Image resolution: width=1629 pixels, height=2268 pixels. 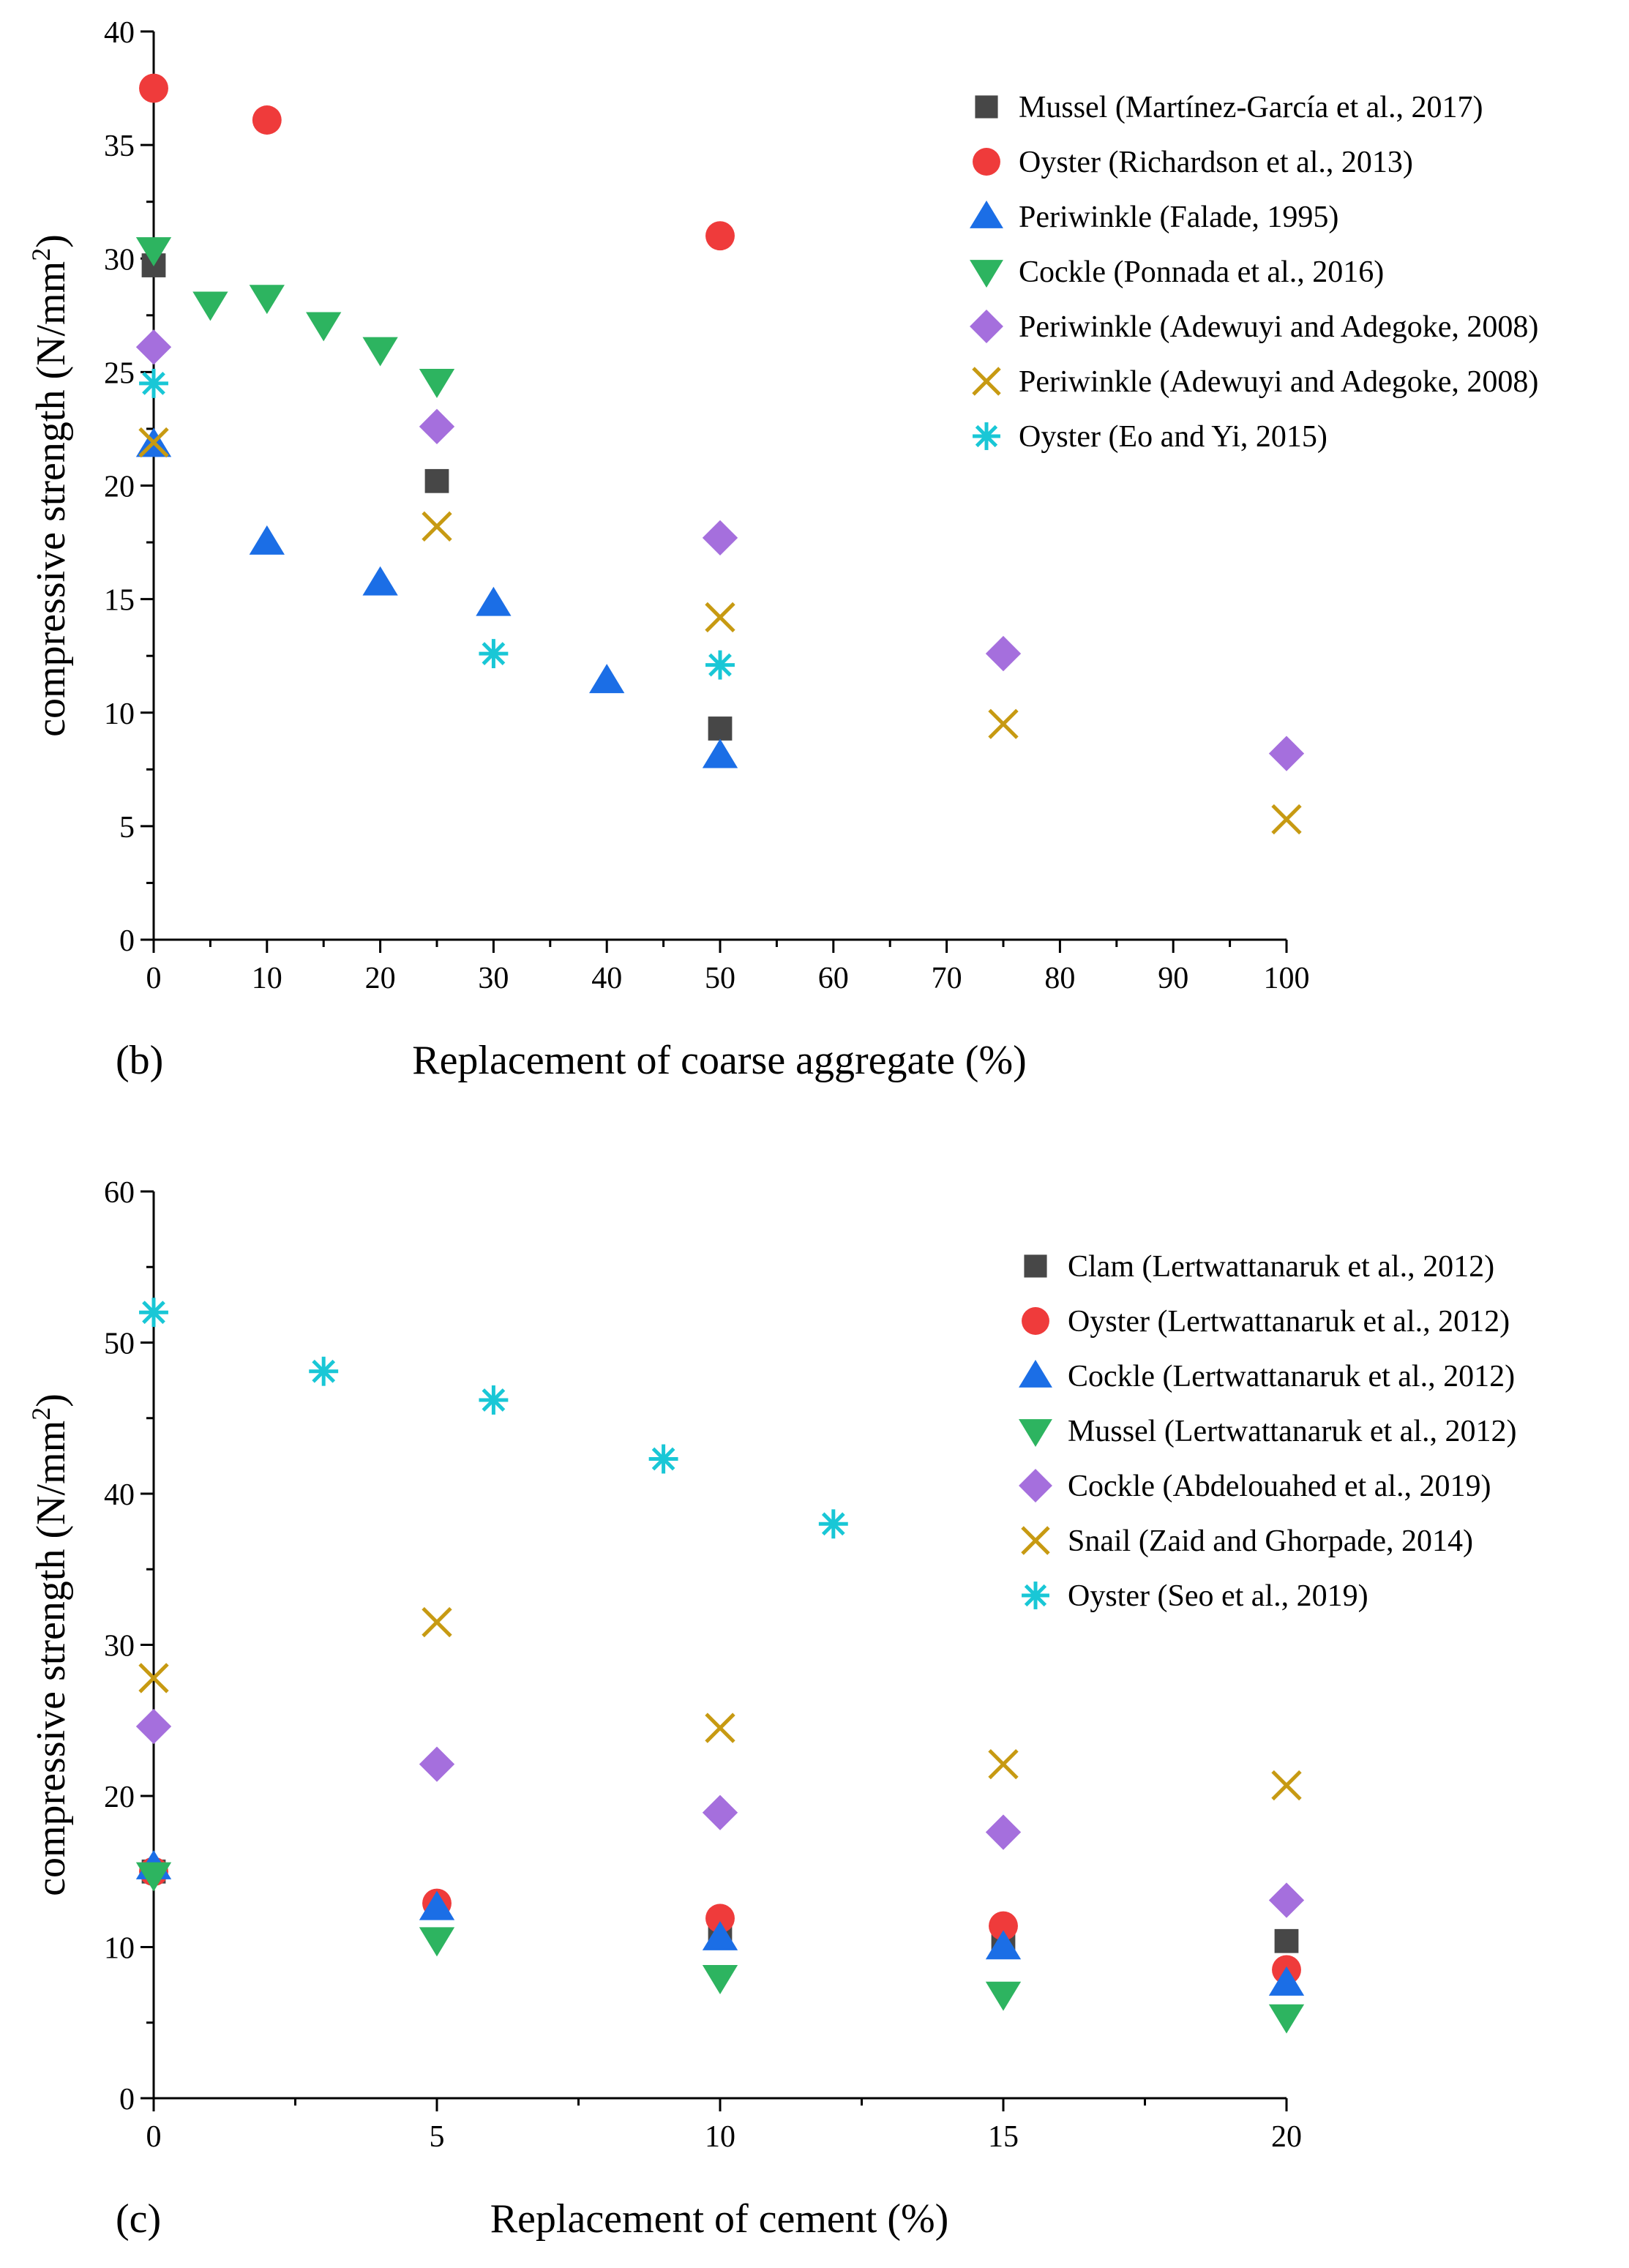 What do you see at coordinates (1218, 1596) in the screenshot?
I see `legend-label: Oyster (Seo et al., 2019)` at bounding box center [1218, 1596].